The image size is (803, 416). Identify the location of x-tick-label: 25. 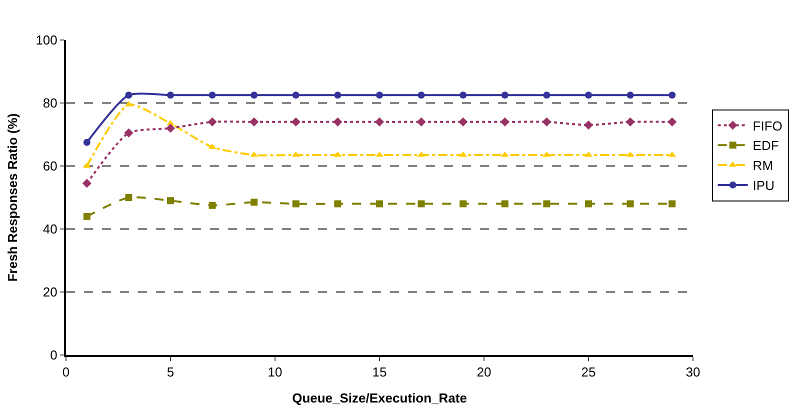
(588, 372).